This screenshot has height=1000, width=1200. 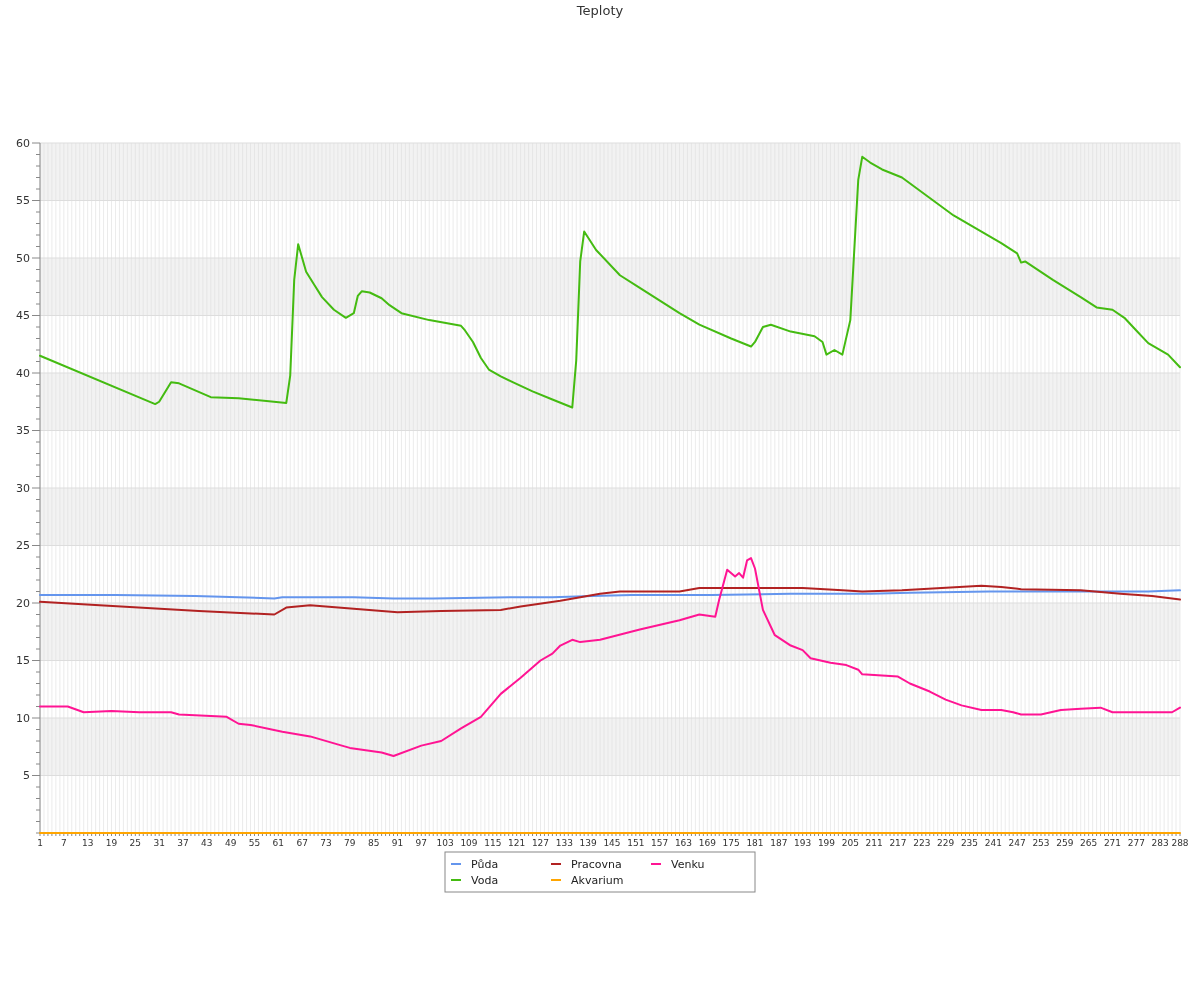 I want to click on y-tick-label: 20, so click(x=23, y=603).